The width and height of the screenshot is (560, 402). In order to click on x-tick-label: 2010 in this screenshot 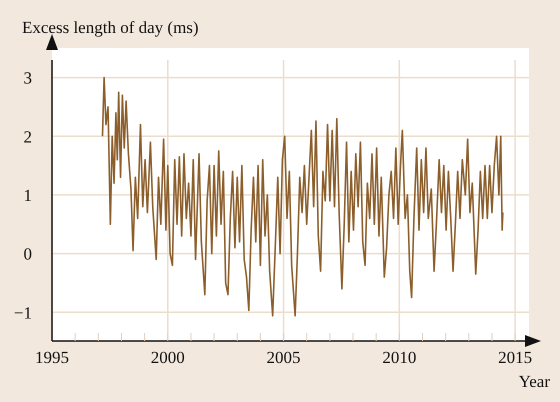, I will do `click(399, 358)`.